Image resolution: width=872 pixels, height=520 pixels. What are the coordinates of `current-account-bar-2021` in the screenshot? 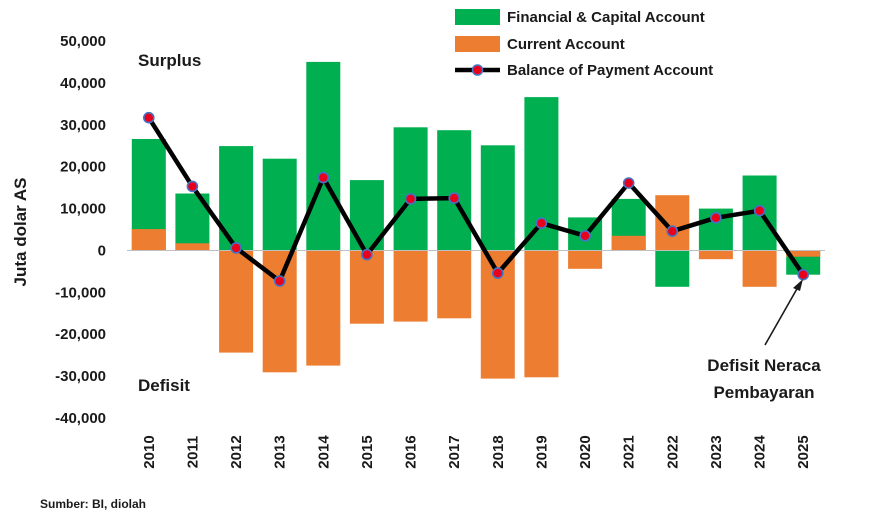 It's located at (628, 243).